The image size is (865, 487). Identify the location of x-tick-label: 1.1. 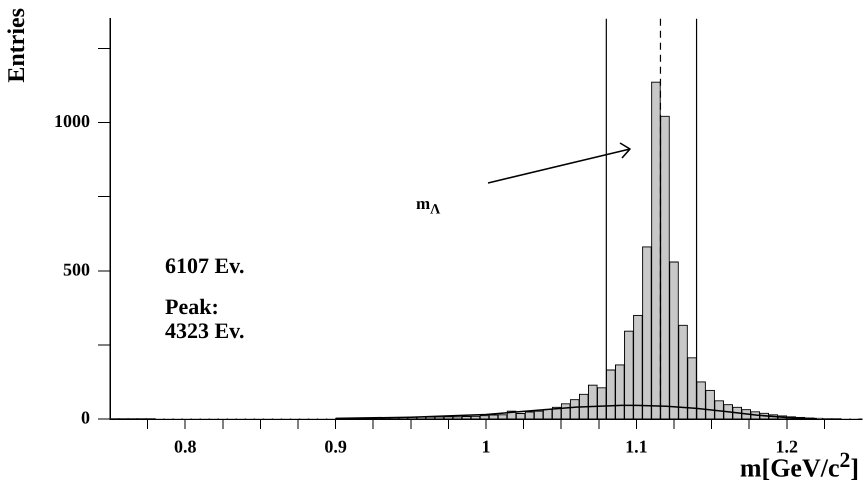
(636, 446).